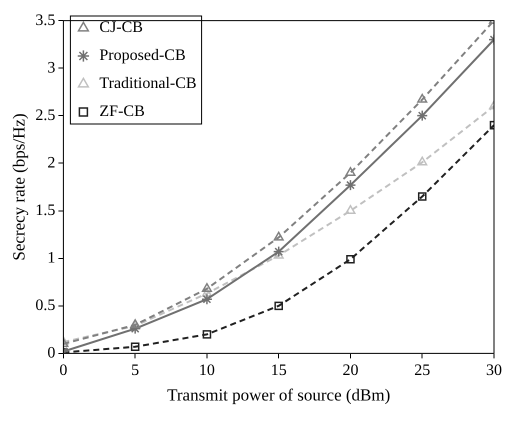 The image size is (518, 421). What do you see at coordinates (206, 371) in the screenshot?
I see `x-tick-label: 10` at bounding box center [206, 371].